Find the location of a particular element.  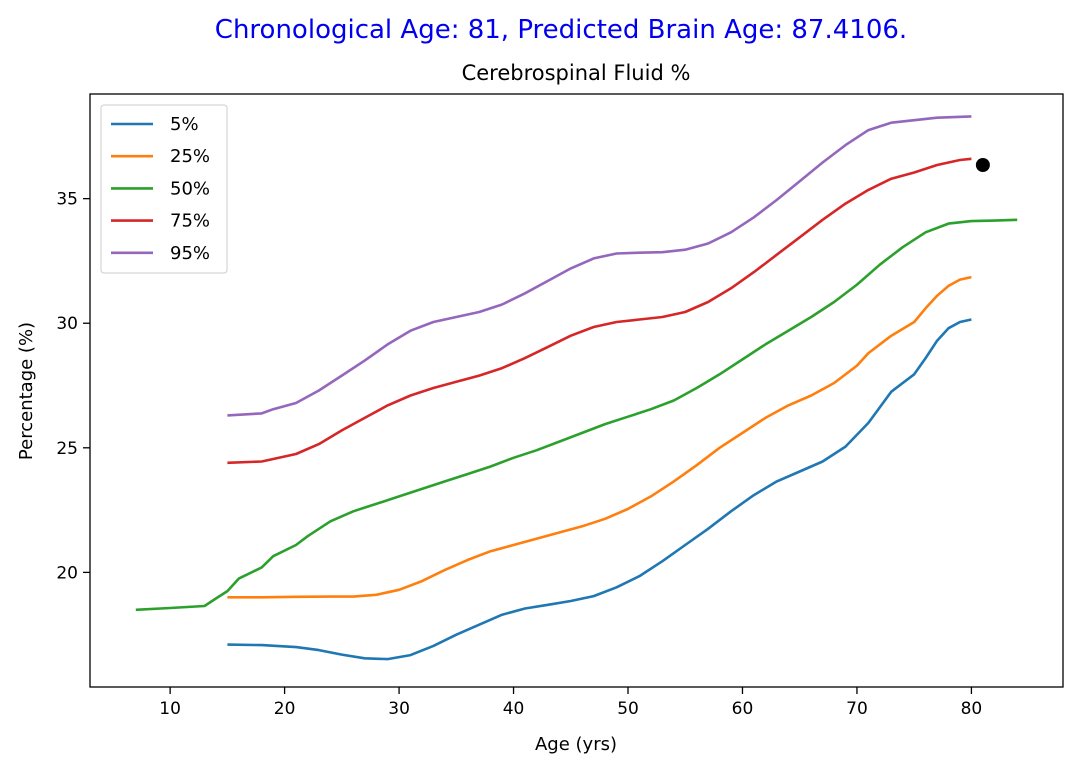

legend-label: 75% is located at coordinates (190, 221).